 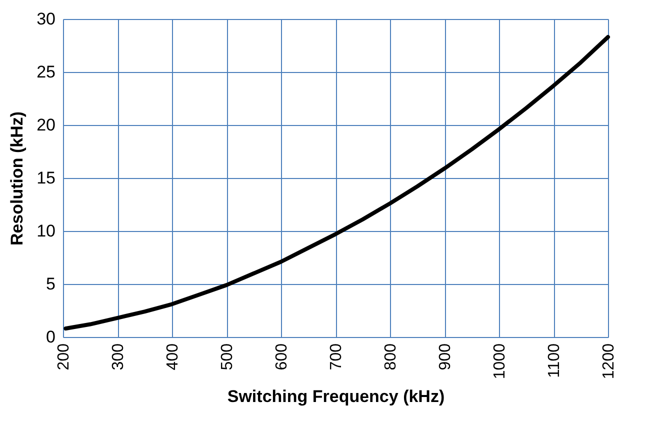 I want to click on y-tick-label: 10, so click(x=46, y=231).